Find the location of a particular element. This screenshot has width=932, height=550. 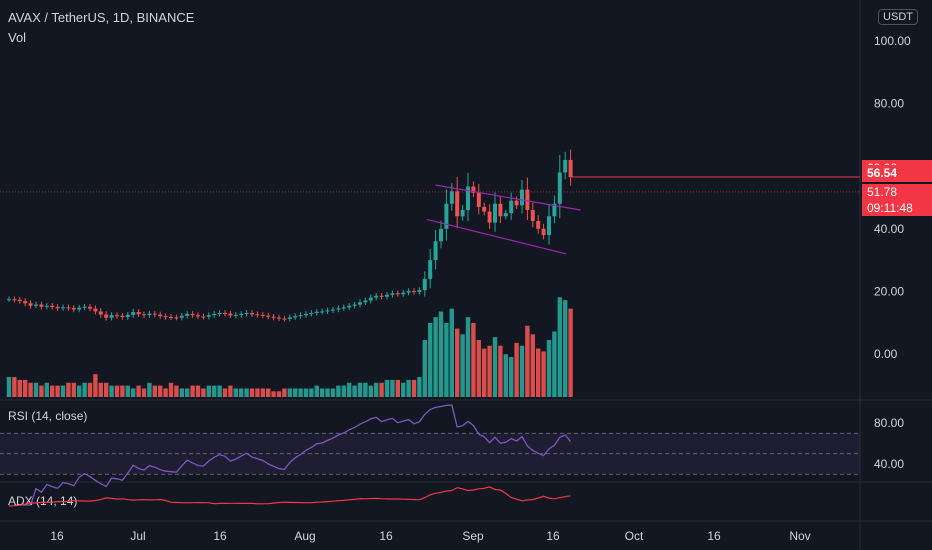

crosshair-price-tag: 51.78 is located at coordinates (897, 192).